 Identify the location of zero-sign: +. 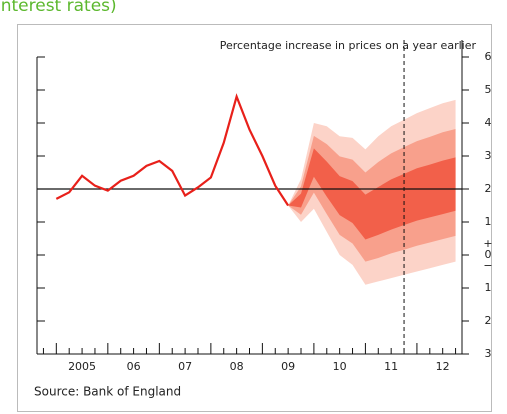
(487, 243).